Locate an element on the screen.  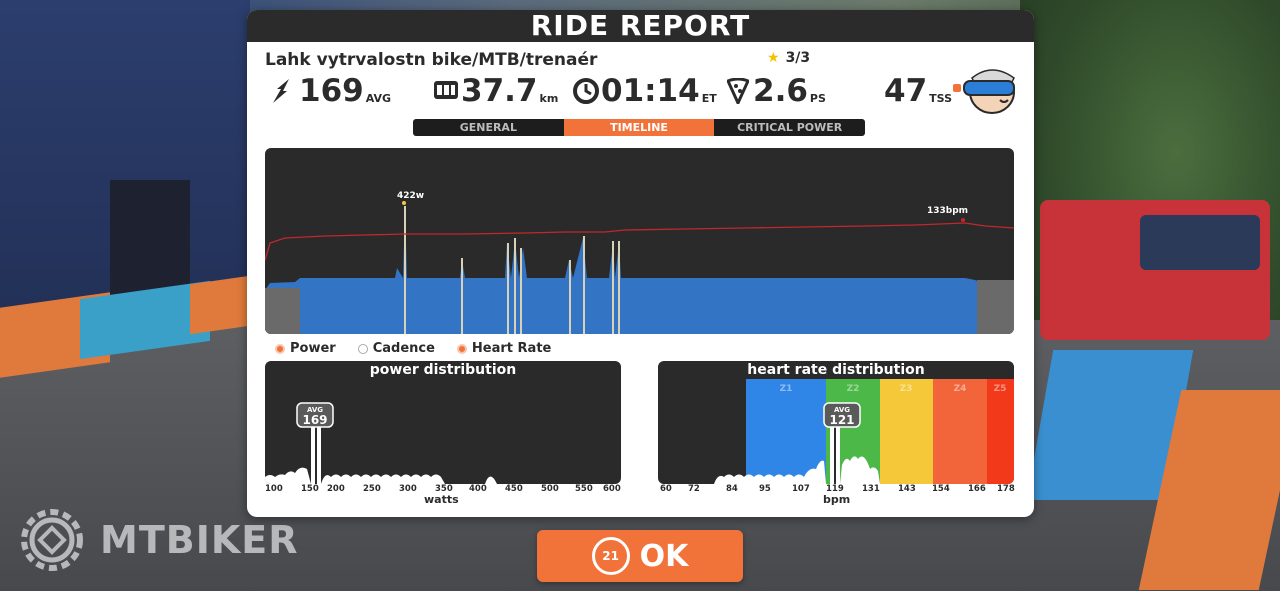
timeline-svg: 422w 133bpm is located at coordinates (639, 262).